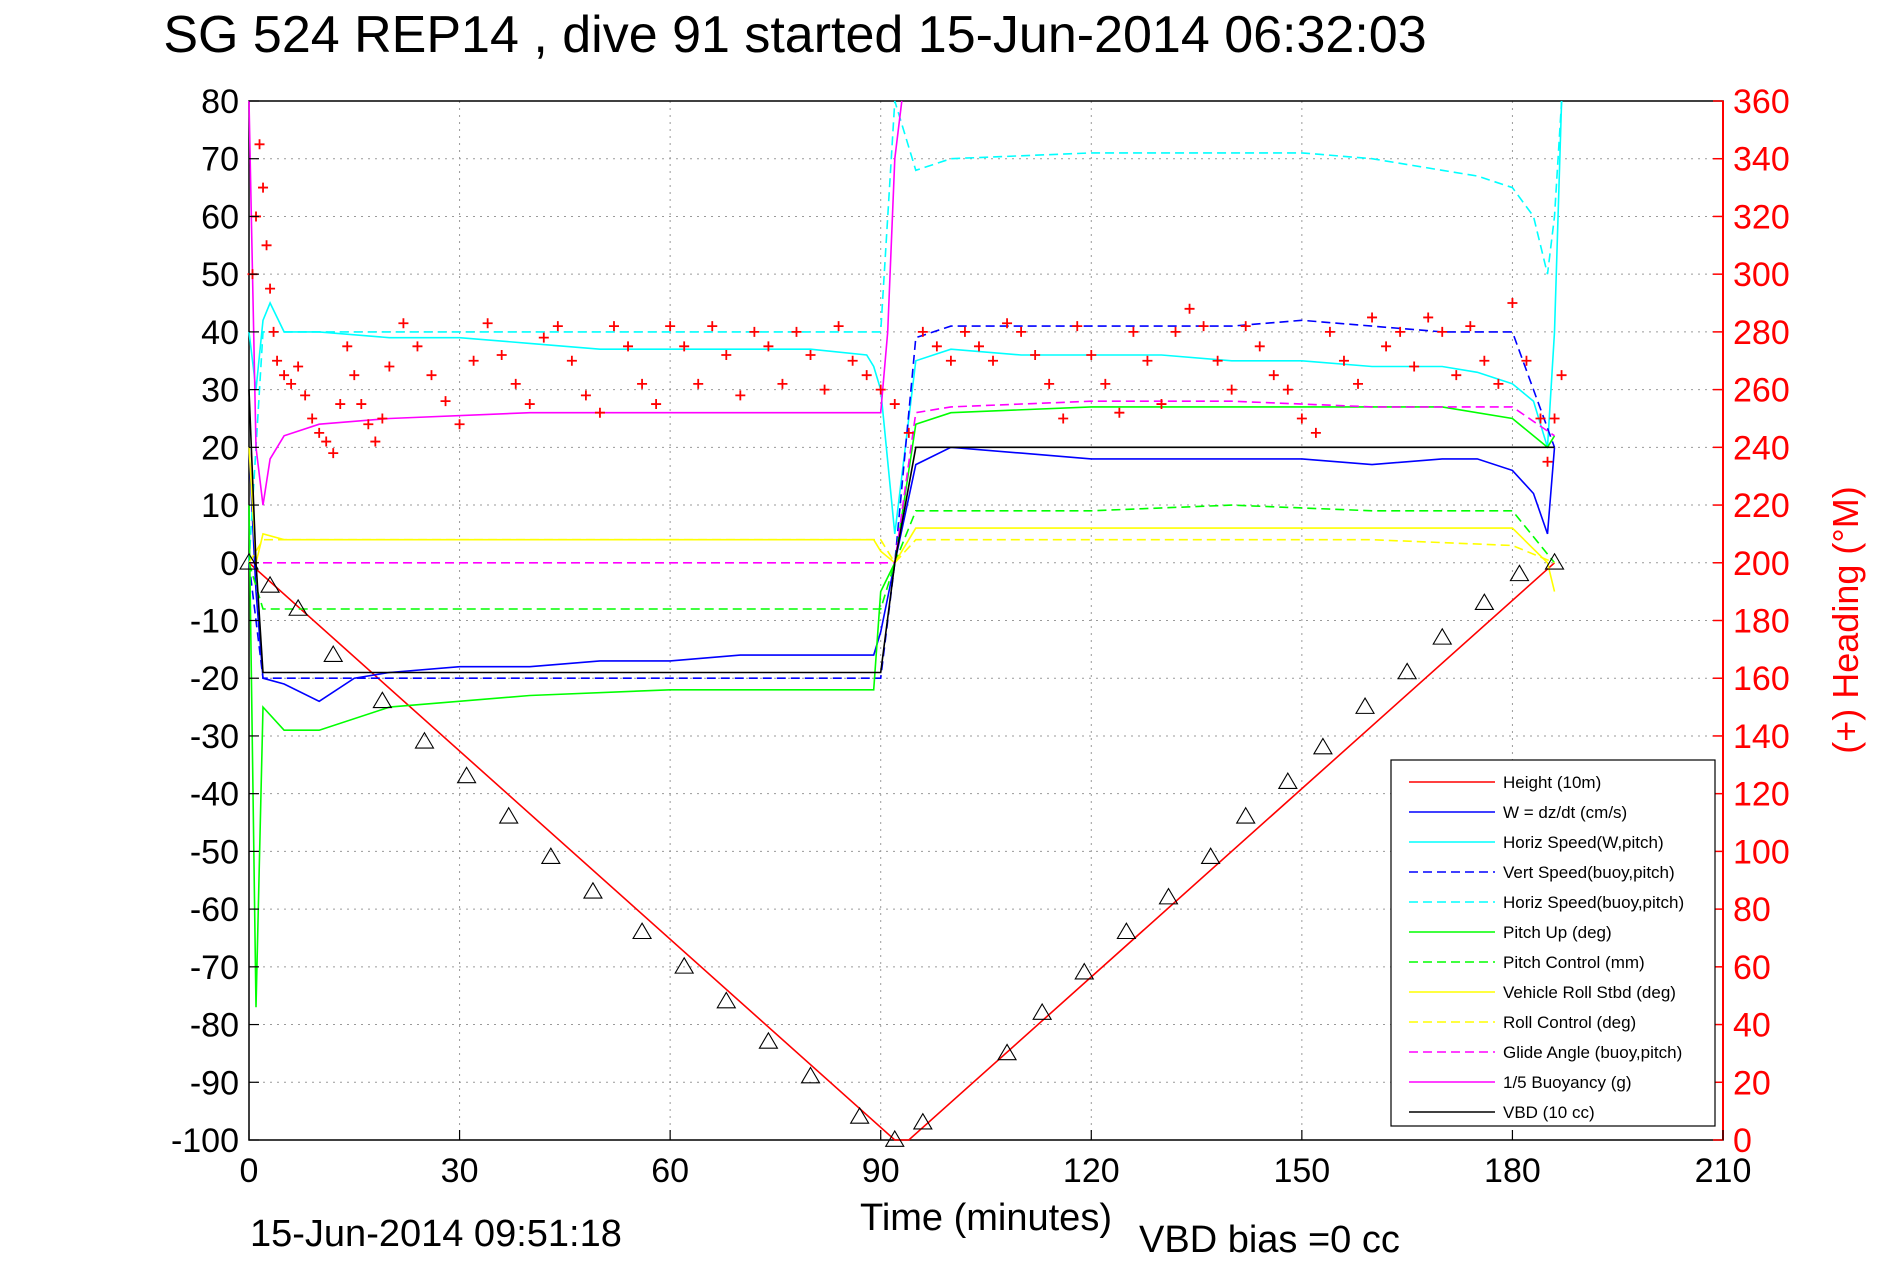 The image size is (1891, 1262). Describe the element at coordinates (220, 333) in the screenshot. I see `y-tick-label: 40` at that location.